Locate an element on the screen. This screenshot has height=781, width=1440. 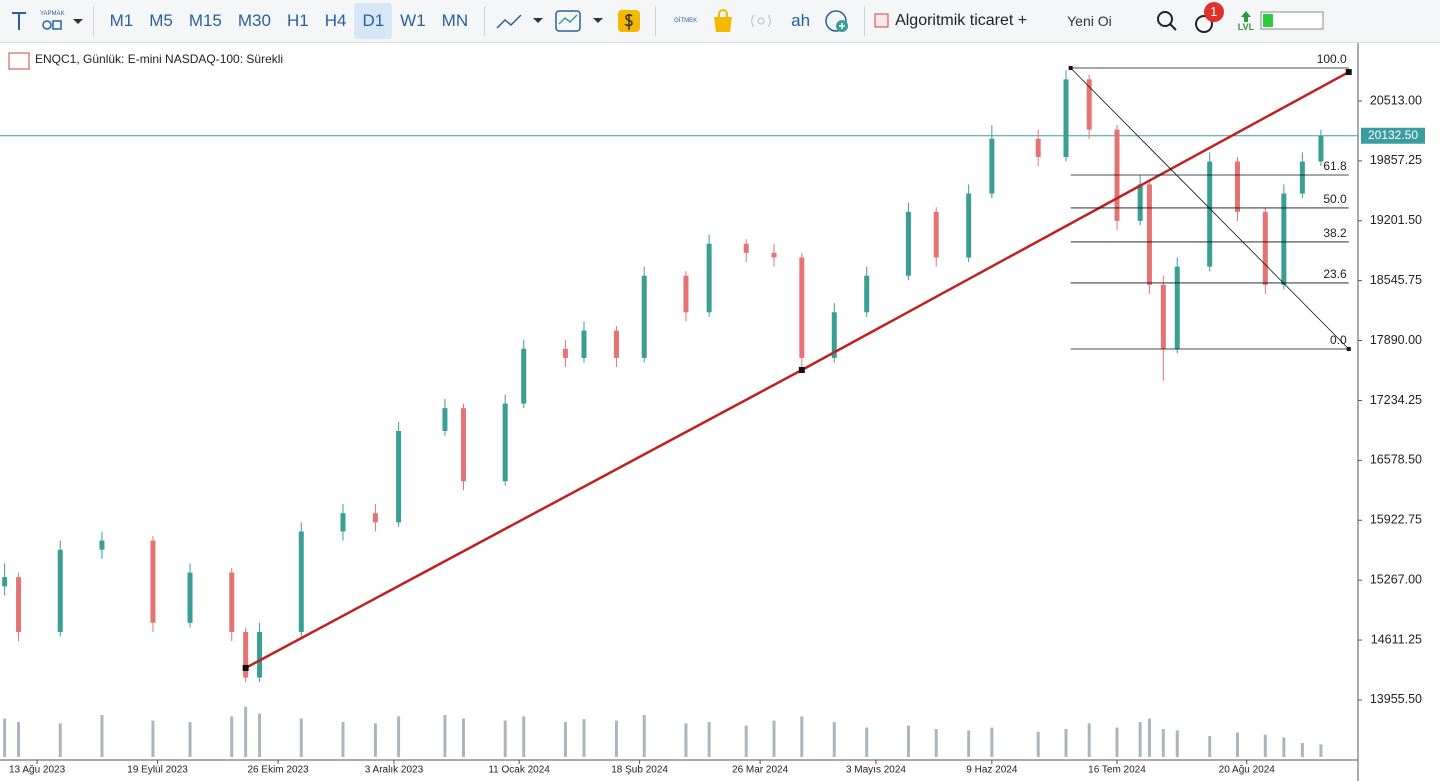
x-tick-label: 16 Tem 2024 is located at coordinates (1117, 770).